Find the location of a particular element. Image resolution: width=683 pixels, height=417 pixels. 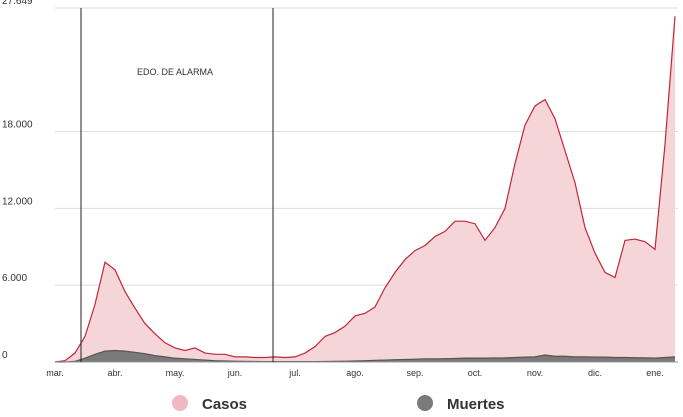

y-tick-label: 18.000 is located at coordinates (17, 125).